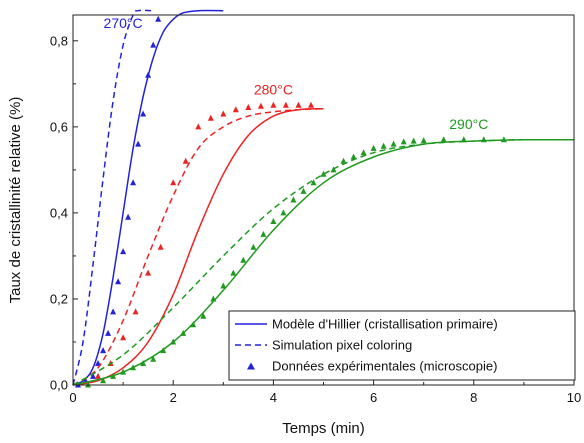 This screenshot has height=443, width=584. What do you see at coordinates (123, 23) in the screenshot?
I see `series-label: 270°C` at bounding box center [123, 23].